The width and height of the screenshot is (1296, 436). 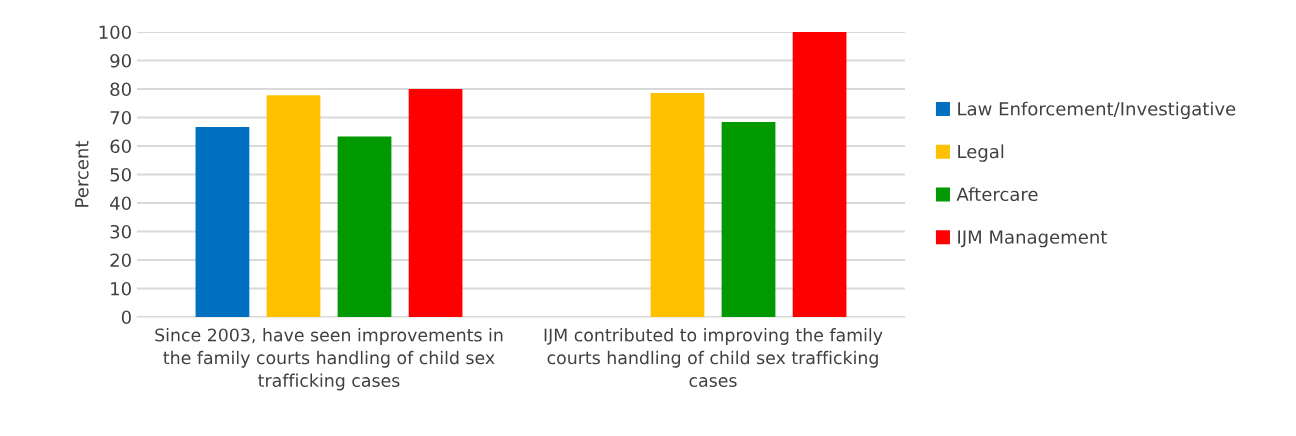 I want to click on y-tick-label: 100, so click(x=115, y=32).